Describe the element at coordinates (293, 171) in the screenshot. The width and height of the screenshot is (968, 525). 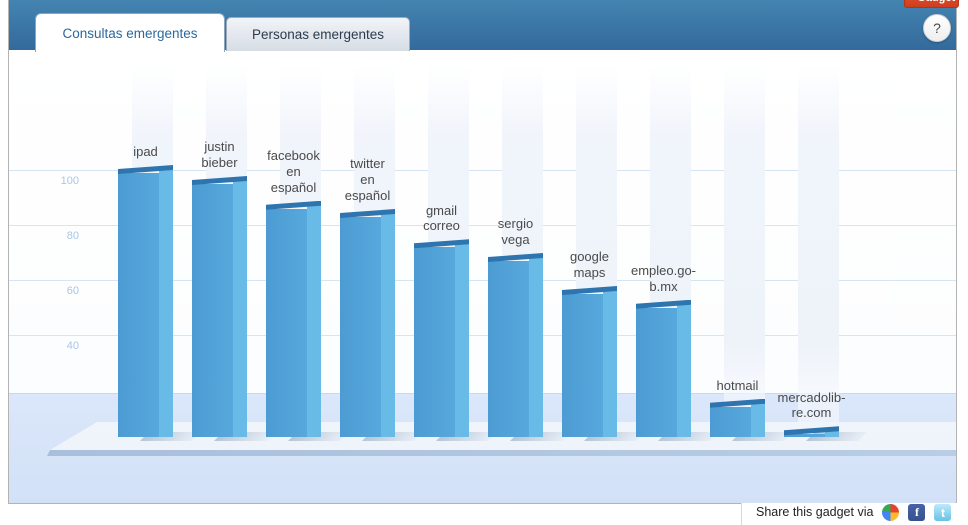
I see `bar-label: facebook en español` at that location.